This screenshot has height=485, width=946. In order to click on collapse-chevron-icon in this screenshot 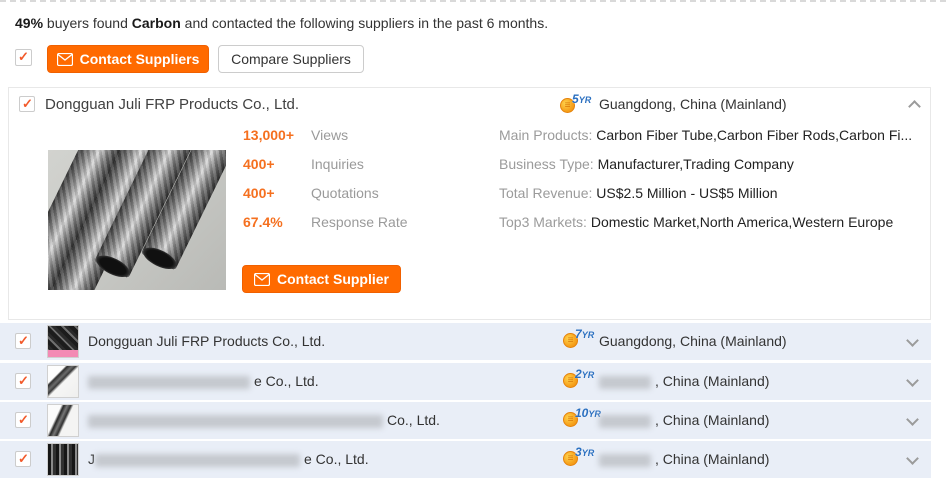, I will do `click(914, 102)`.